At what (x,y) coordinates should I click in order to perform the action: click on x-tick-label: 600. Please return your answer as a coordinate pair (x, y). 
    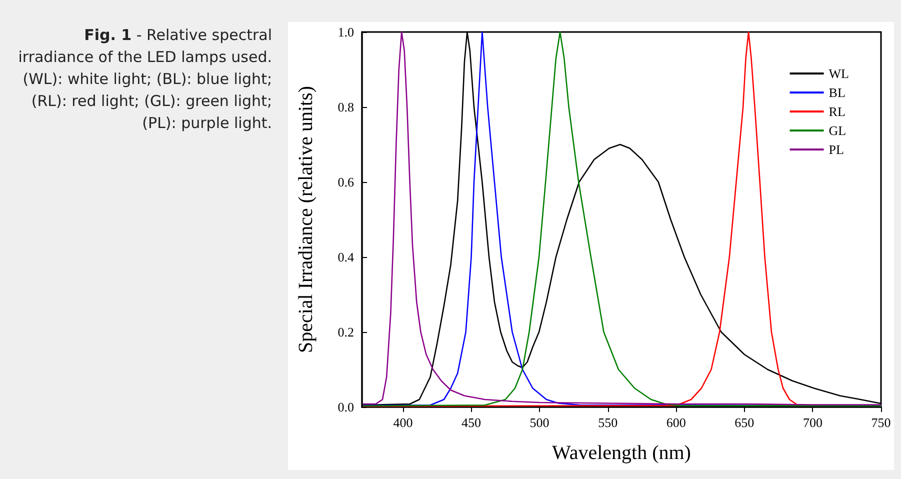
    Looking at the image, I should click on (676, 422).